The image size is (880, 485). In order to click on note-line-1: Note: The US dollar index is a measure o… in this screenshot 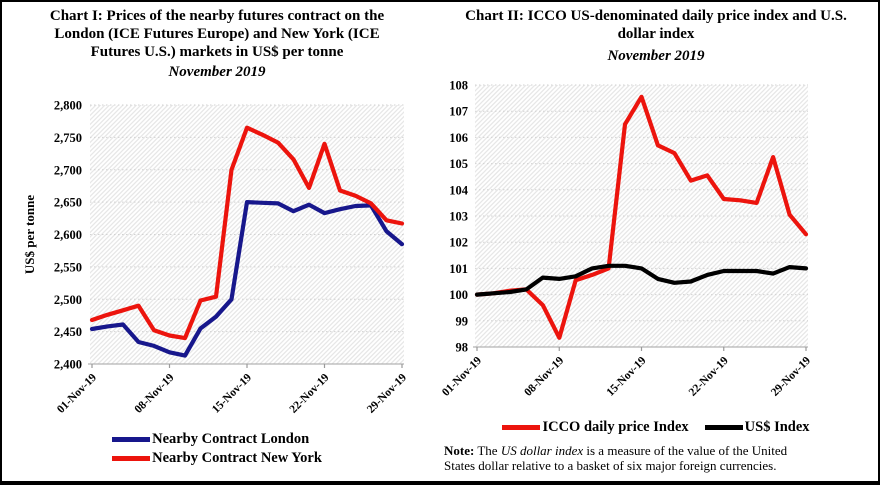, I will do `click(616, 450)`.